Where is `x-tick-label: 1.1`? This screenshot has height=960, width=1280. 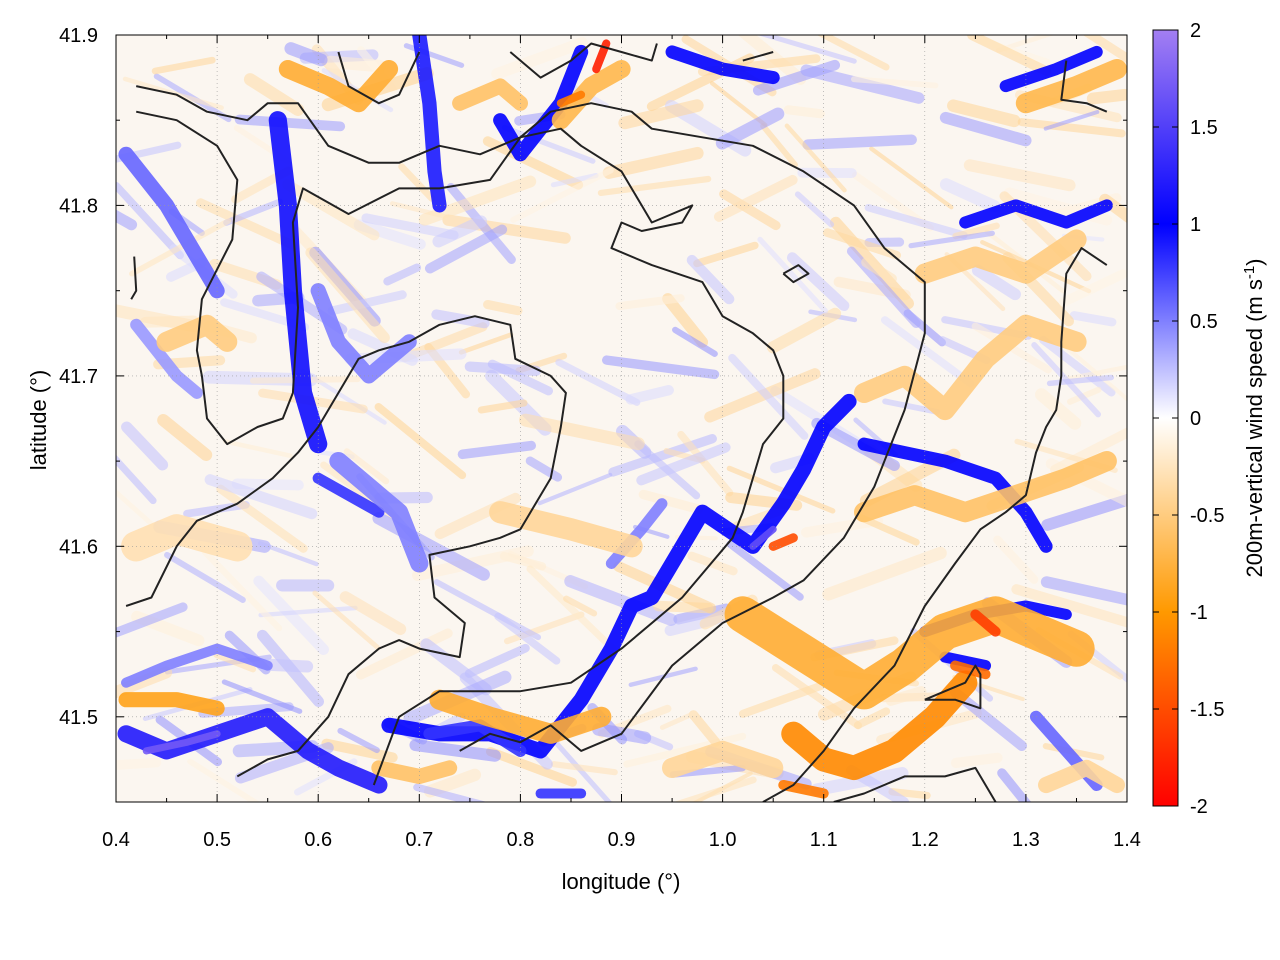
x-tick-label: 1.1 is located at coordinates (824, 840).